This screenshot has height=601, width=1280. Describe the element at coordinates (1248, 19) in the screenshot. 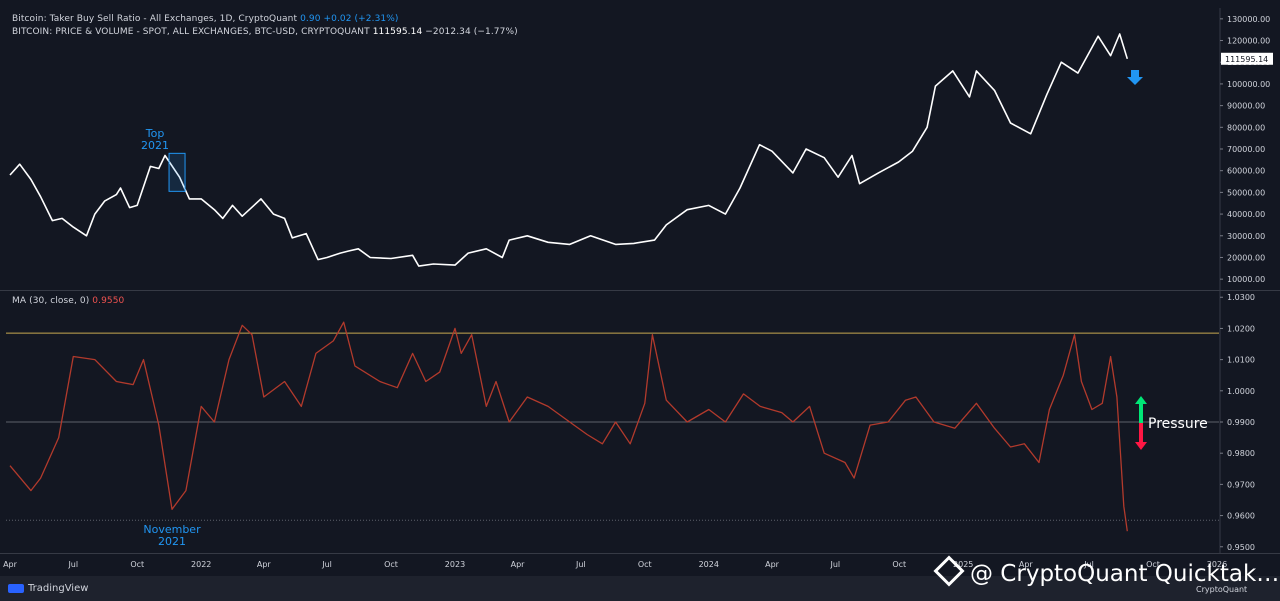

I see `price-tick-label: 130000.00` at that location.